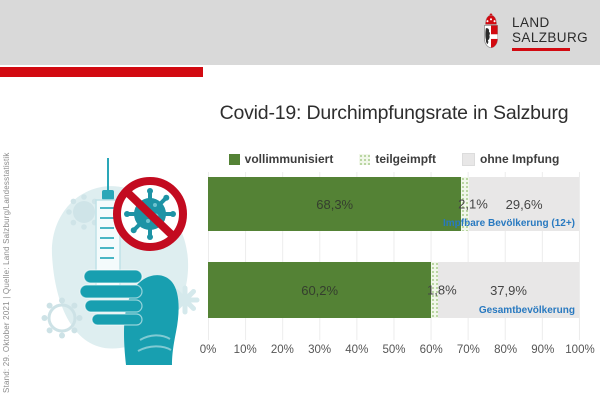 The width and height of the screenshot is (600, 400). I want to click on outline-virus-icon, so click(62, 318).